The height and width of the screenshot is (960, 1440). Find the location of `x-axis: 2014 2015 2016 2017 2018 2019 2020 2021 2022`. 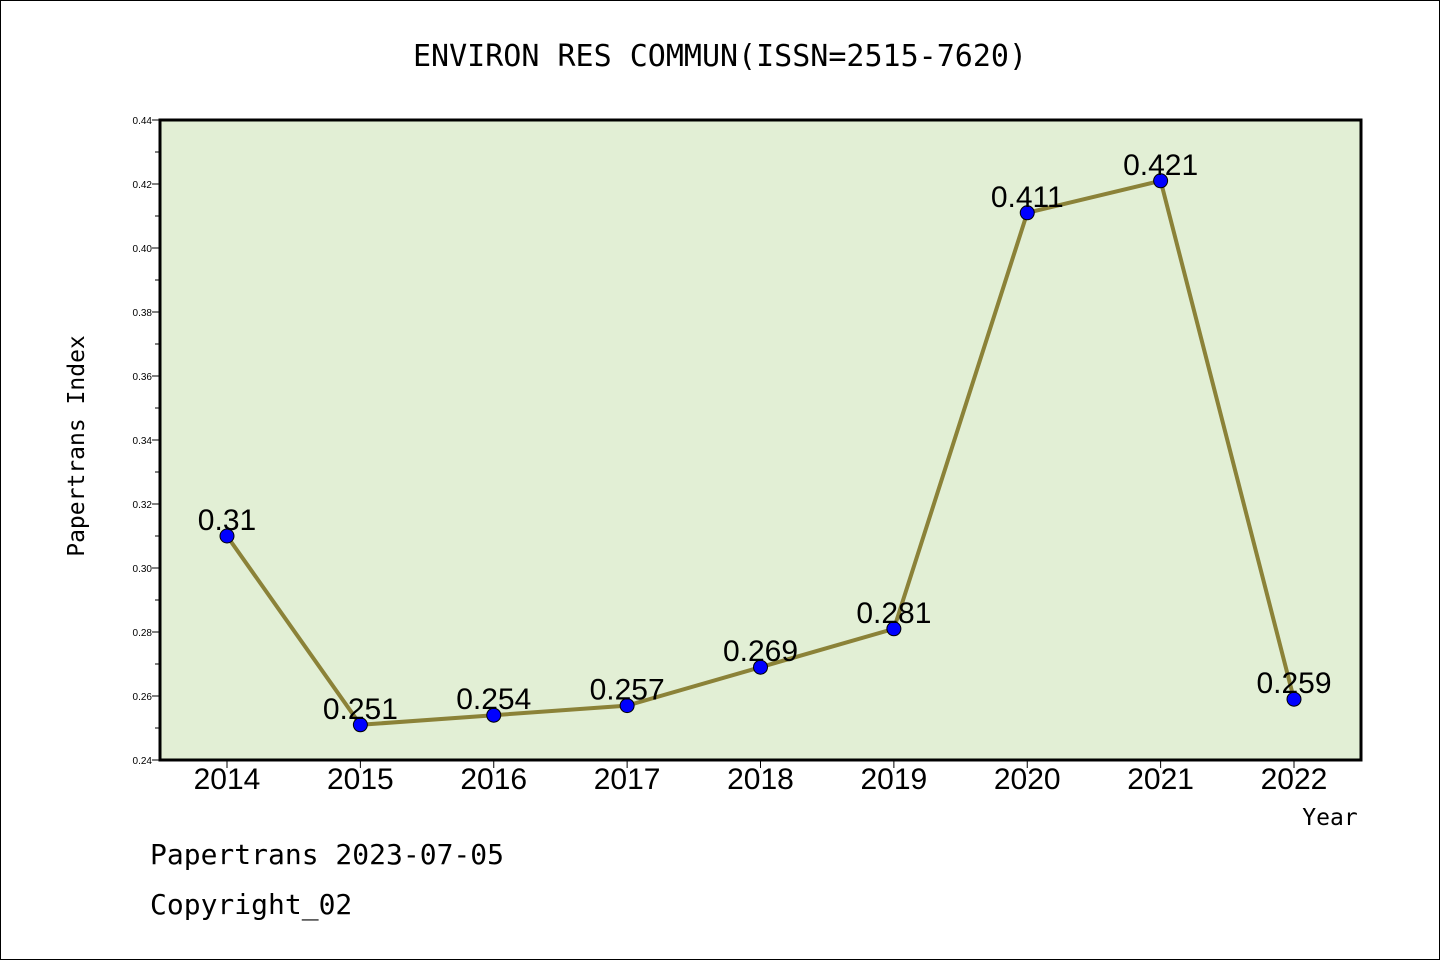

x-axis: 2014 2015 2016 2017 2018 2019 2020 2021 2022 is located at coordinates (761, 778).